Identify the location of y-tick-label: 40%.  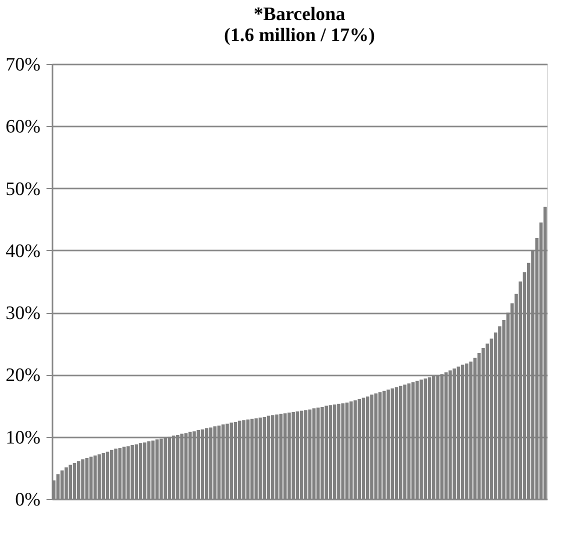
(23, 251).